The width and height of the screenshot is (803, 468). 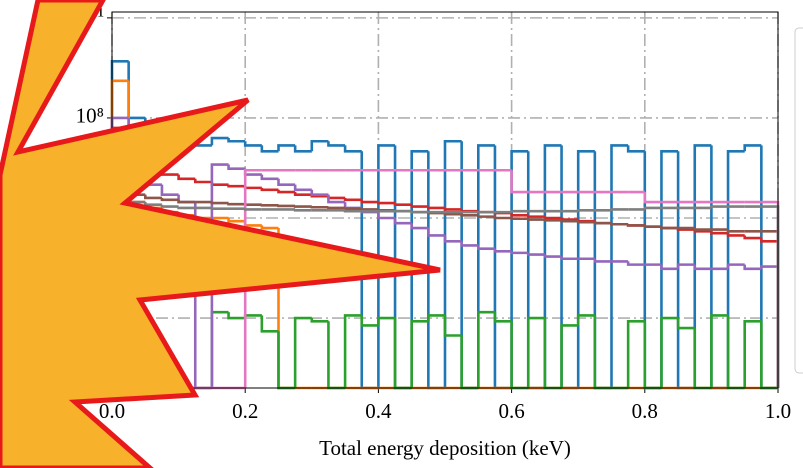 I want to click on x-axis-label: Total energy deposition (keV), so click(x=445, y=448).